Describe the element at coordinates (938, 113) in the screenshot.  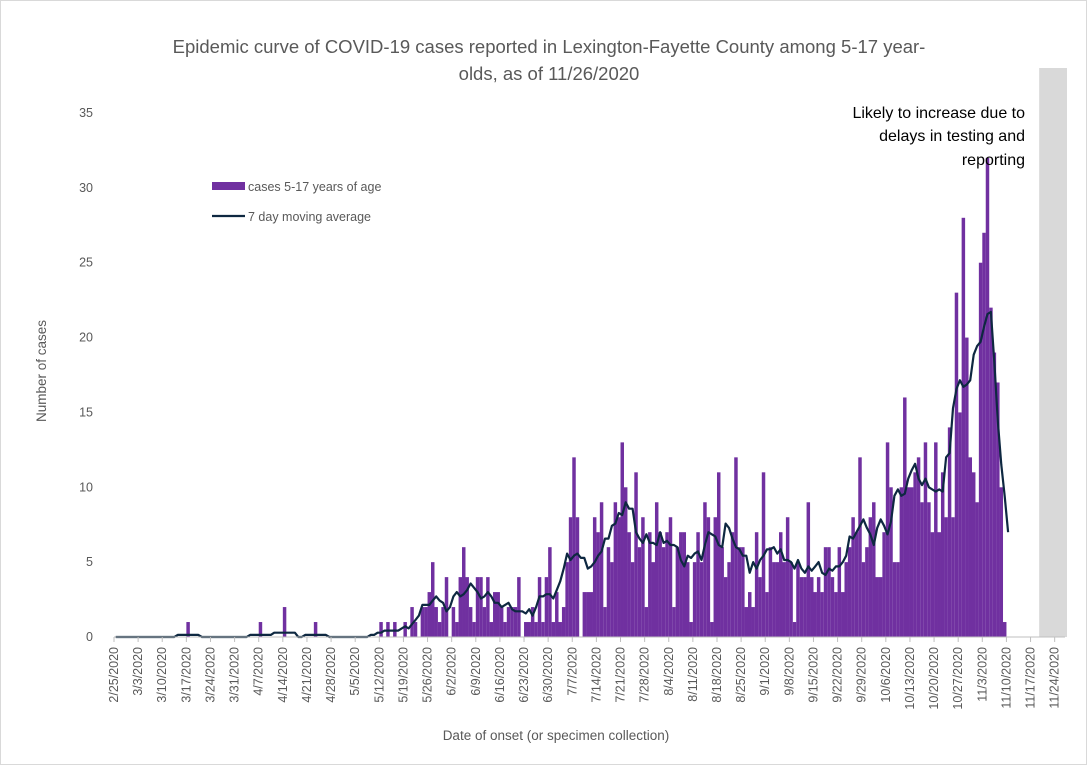
I see `annotation-line-1: Likely to increase due to` at that location.